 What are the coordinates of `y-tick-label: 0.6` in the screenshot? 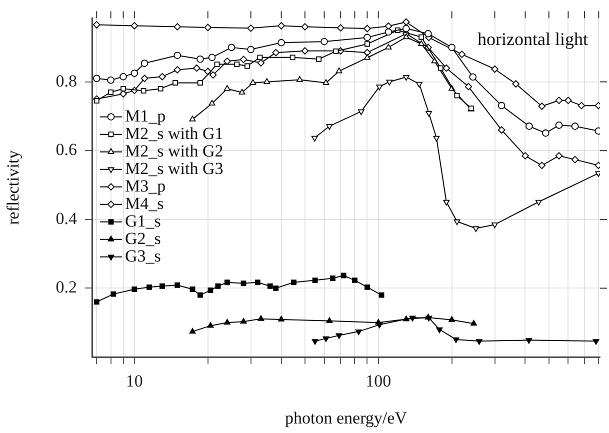 It's located at (66, 150).